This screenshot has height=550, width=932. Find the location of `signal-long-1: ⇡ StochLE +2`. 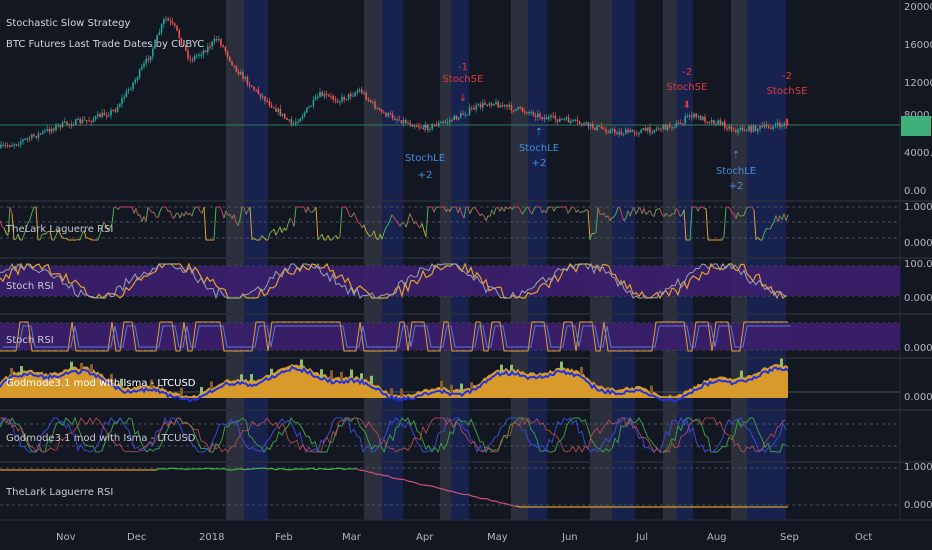

signal-long-1: ⇡ StochLE +2 is located at coordinates (425, 152).